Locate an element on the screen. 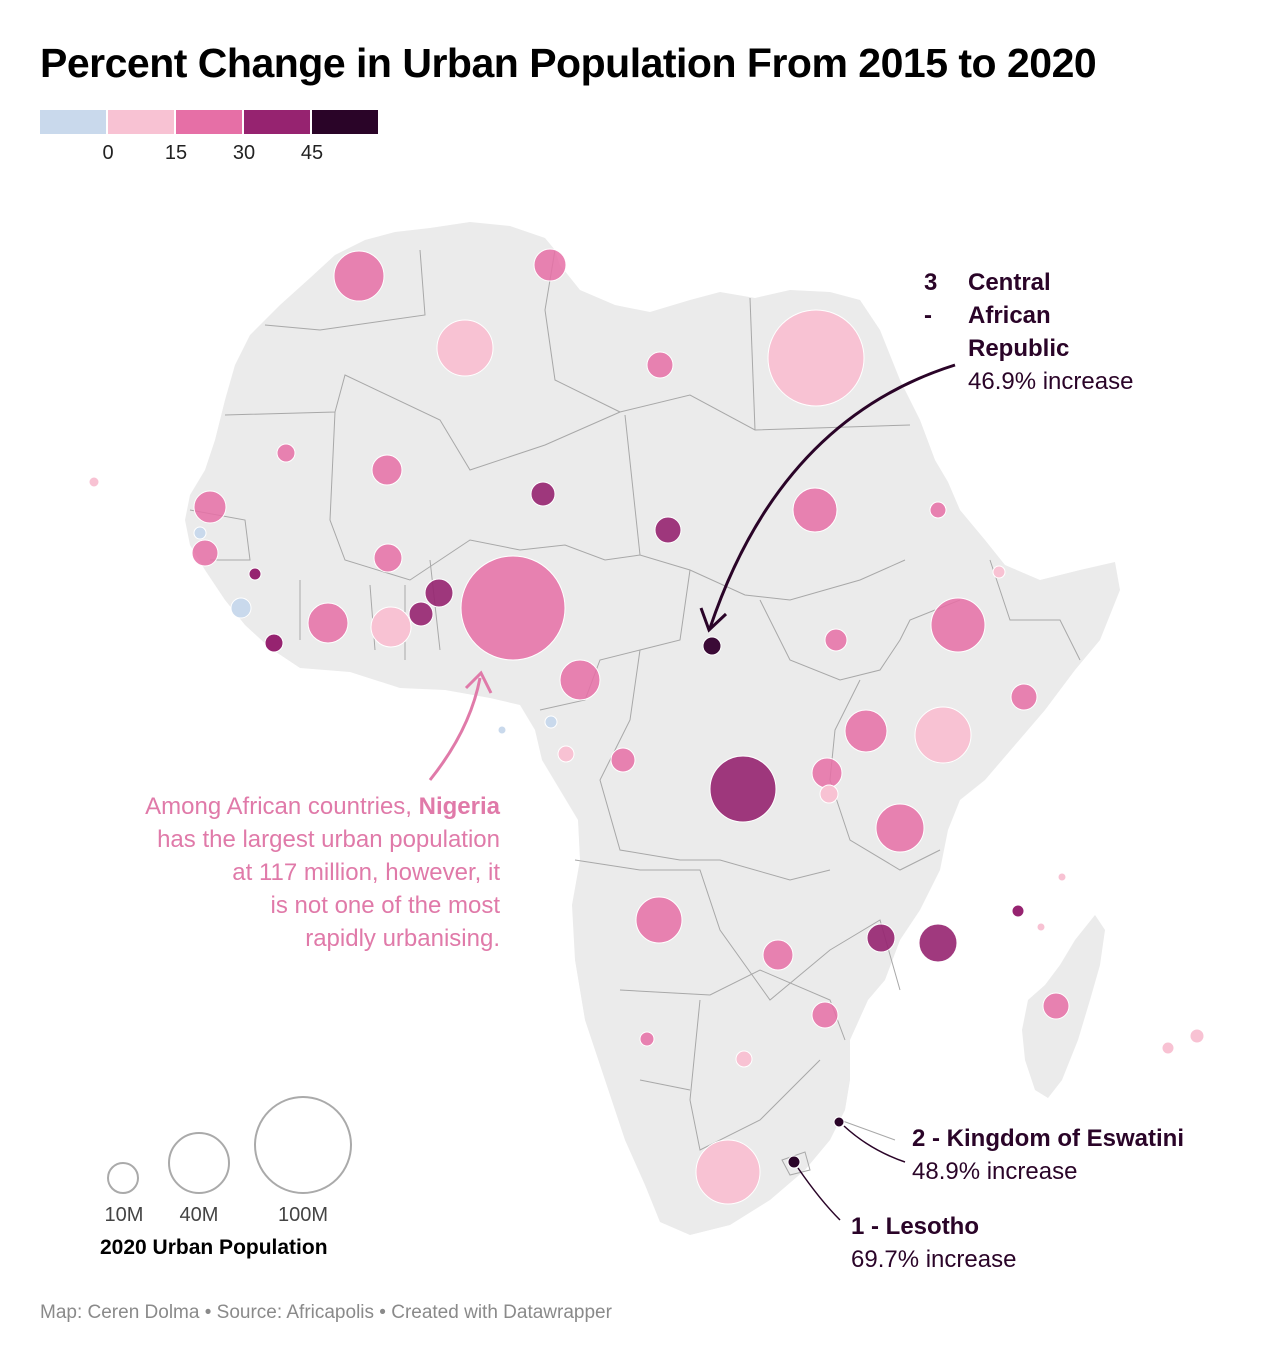 The width and height of the screenshot is (1280, 1368). bubble-gabon is located at coordinates (566, 754).